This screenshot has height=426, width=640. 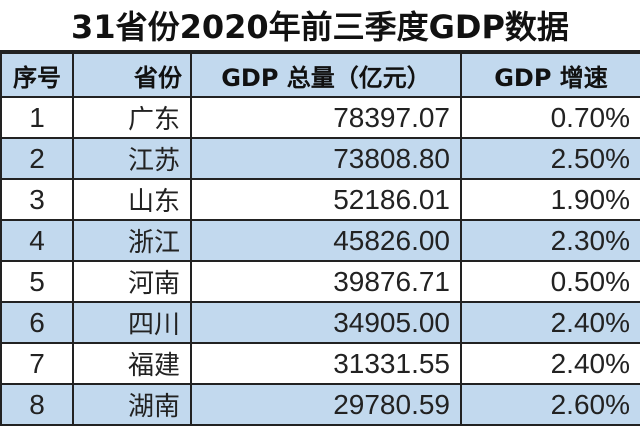 What do you see at coordinates (326, 281) in the screenshot?
I see `cell-gdp: 39876.71` at bounding box center [326, 281].